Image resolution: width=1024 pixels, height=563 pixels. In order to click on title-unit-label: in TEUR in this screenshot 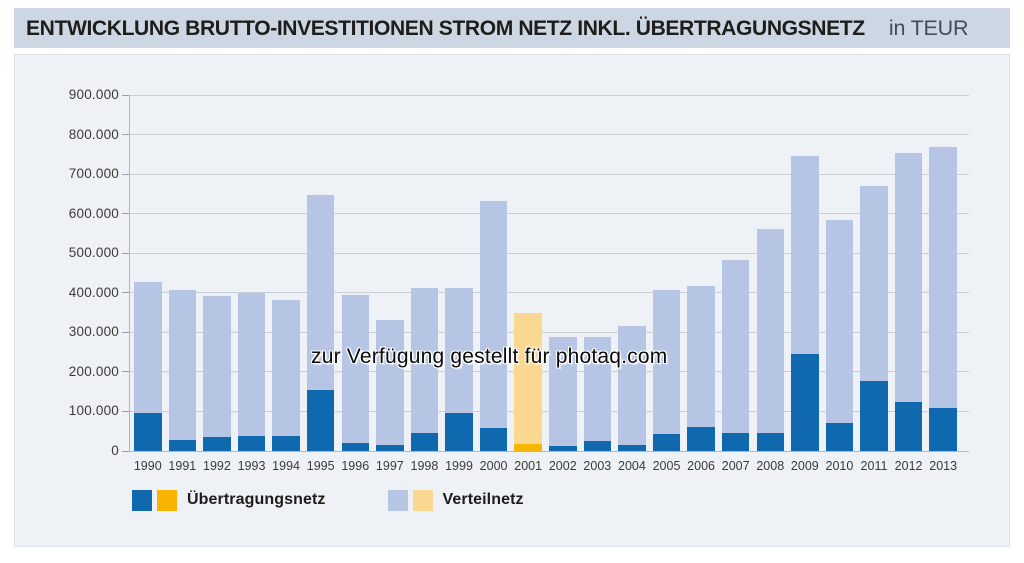, I will do `click(928, 27)`.